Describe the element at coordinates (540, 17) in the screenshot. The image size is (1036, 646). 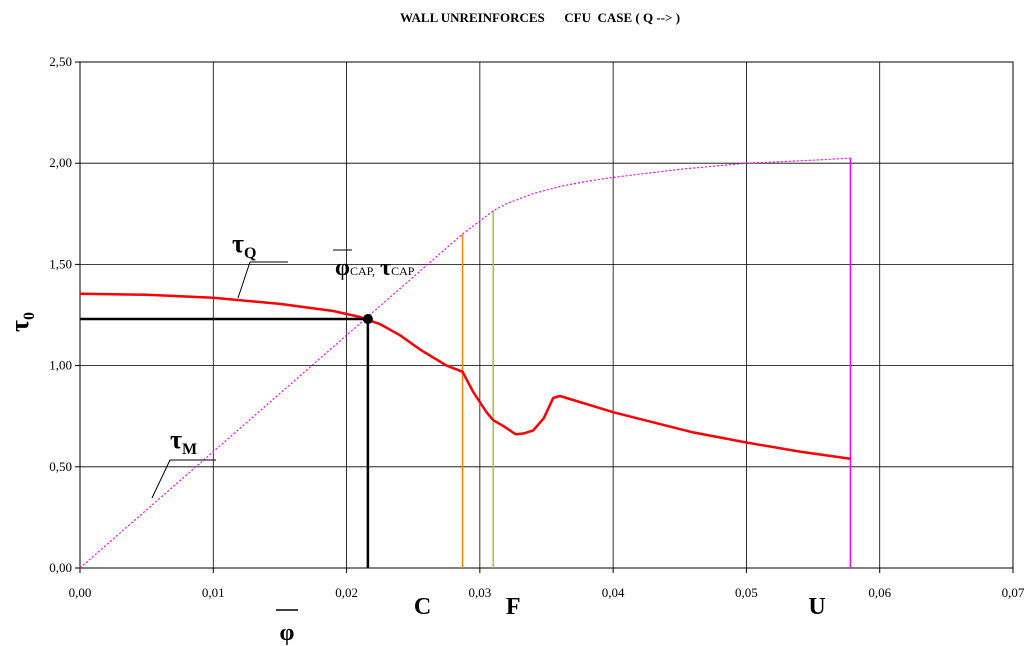
I see `chart-title: WALL UNREINFORCES CFU CASE ( Q --> )` at that location.